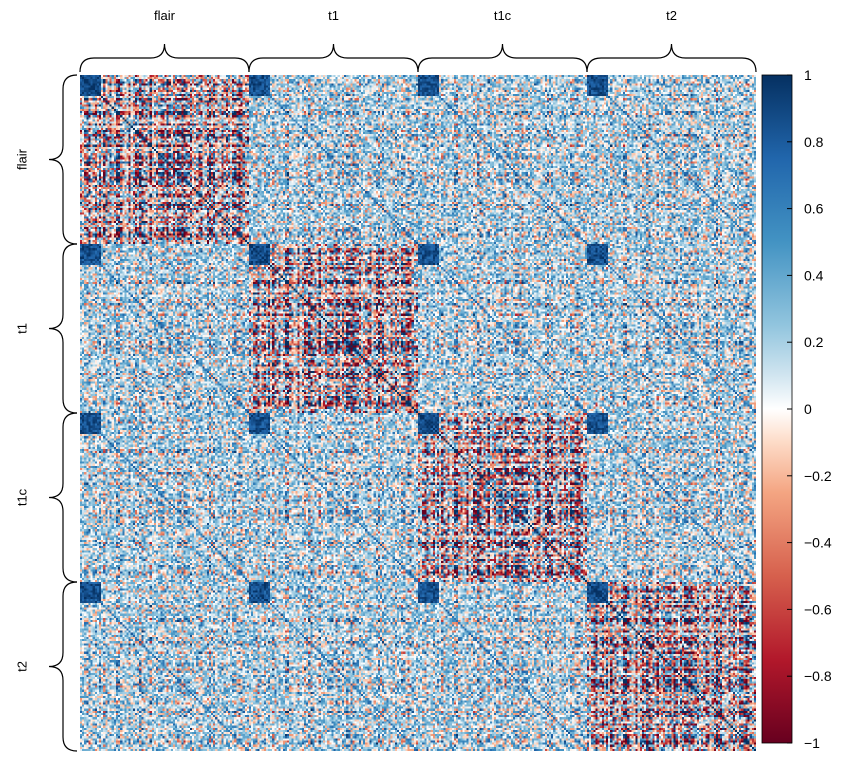 The width and height of the screenshot is (845, 759). I want to click on top-brace-t2, so click(671, 58).